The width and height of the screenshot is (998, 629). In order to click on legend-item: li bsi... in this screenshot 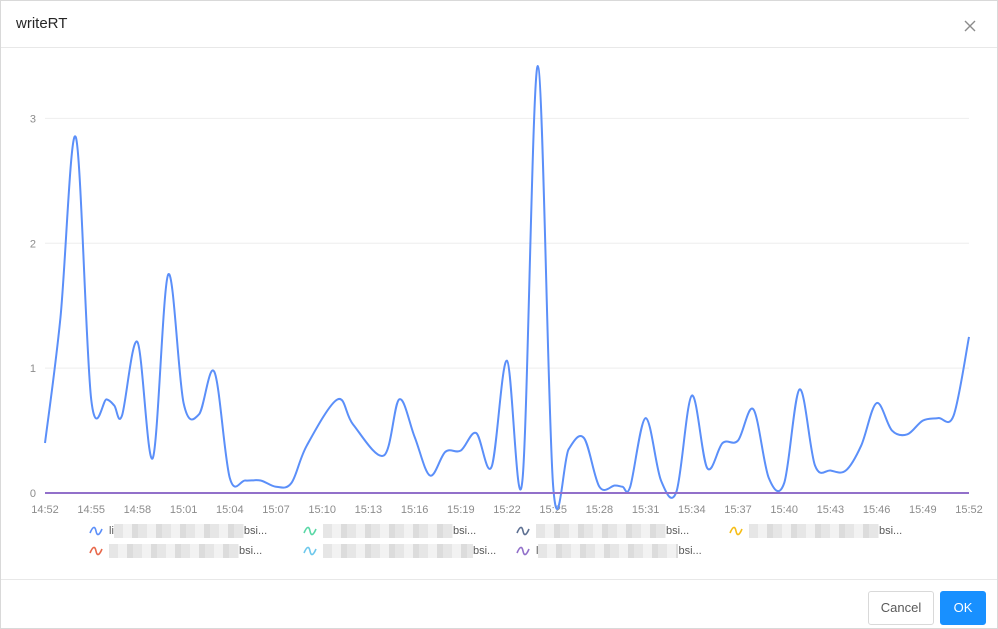, I will do `click(178, 531)`.